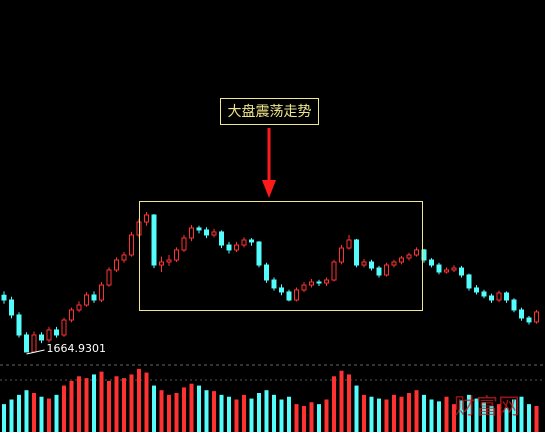 This screenshot has height=432, width=545. What do you see at coordinates (35, 352) in the screenshot?
I see `low-pointer` at bounding box center [35, 352].